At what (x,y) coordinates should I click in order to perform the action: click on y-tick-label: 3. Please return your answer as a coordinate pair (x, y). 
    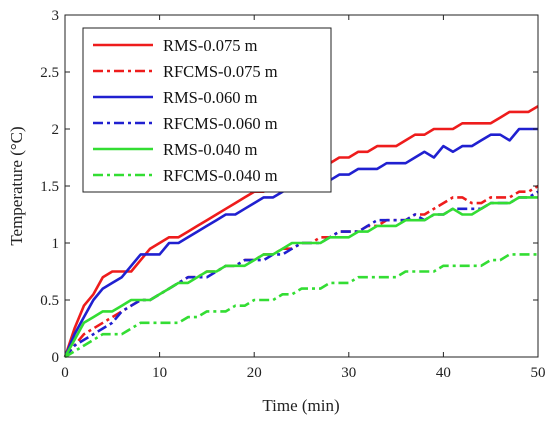
    Looking at the image, I should click on (56, 16).